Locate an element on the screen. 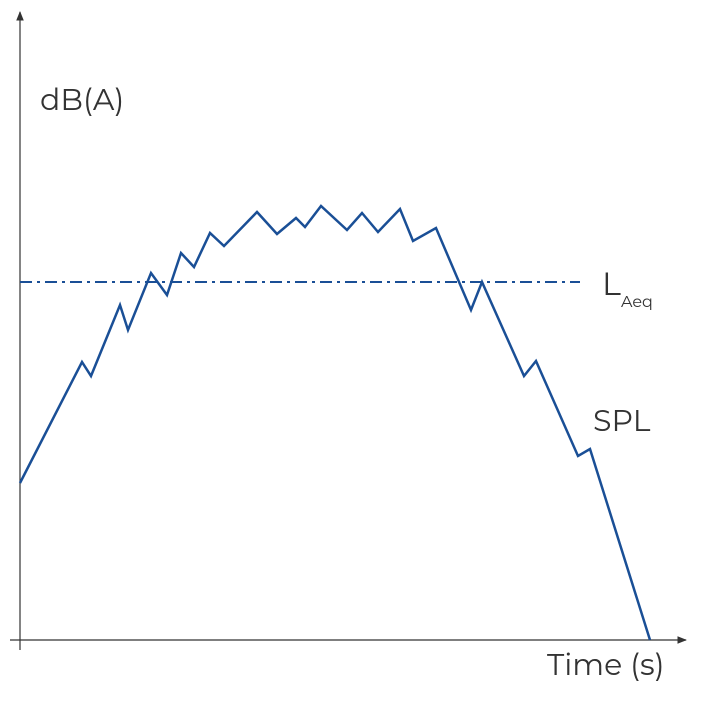 The height and width of the screenshot is (708, 703). x-axis-label: Time (s) is located at coordinates (605, 664).